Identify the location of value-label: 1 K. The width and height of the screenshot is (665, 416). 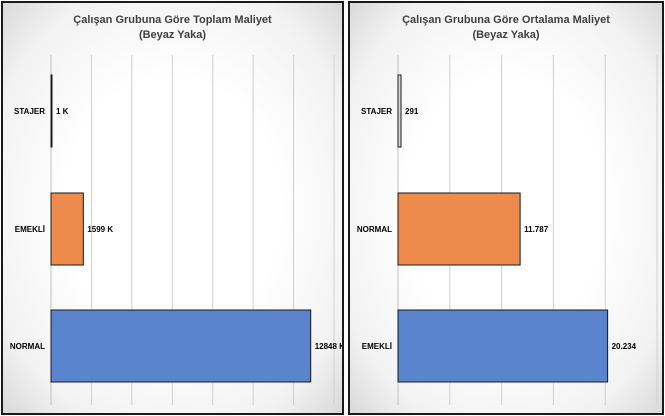
(62, 111).